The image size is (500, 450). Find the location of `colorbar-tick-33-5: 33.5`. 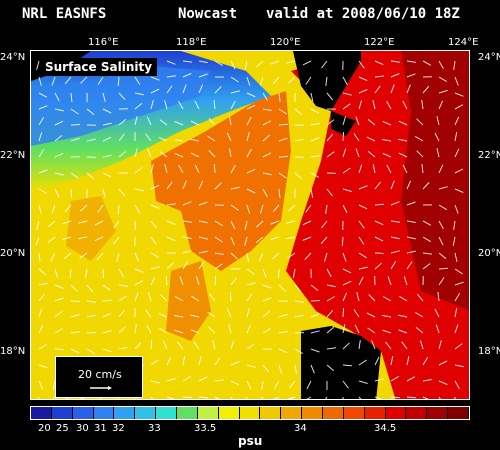

colorbar-tick-33-5: 33.5 is located at coordinates (205, 428).